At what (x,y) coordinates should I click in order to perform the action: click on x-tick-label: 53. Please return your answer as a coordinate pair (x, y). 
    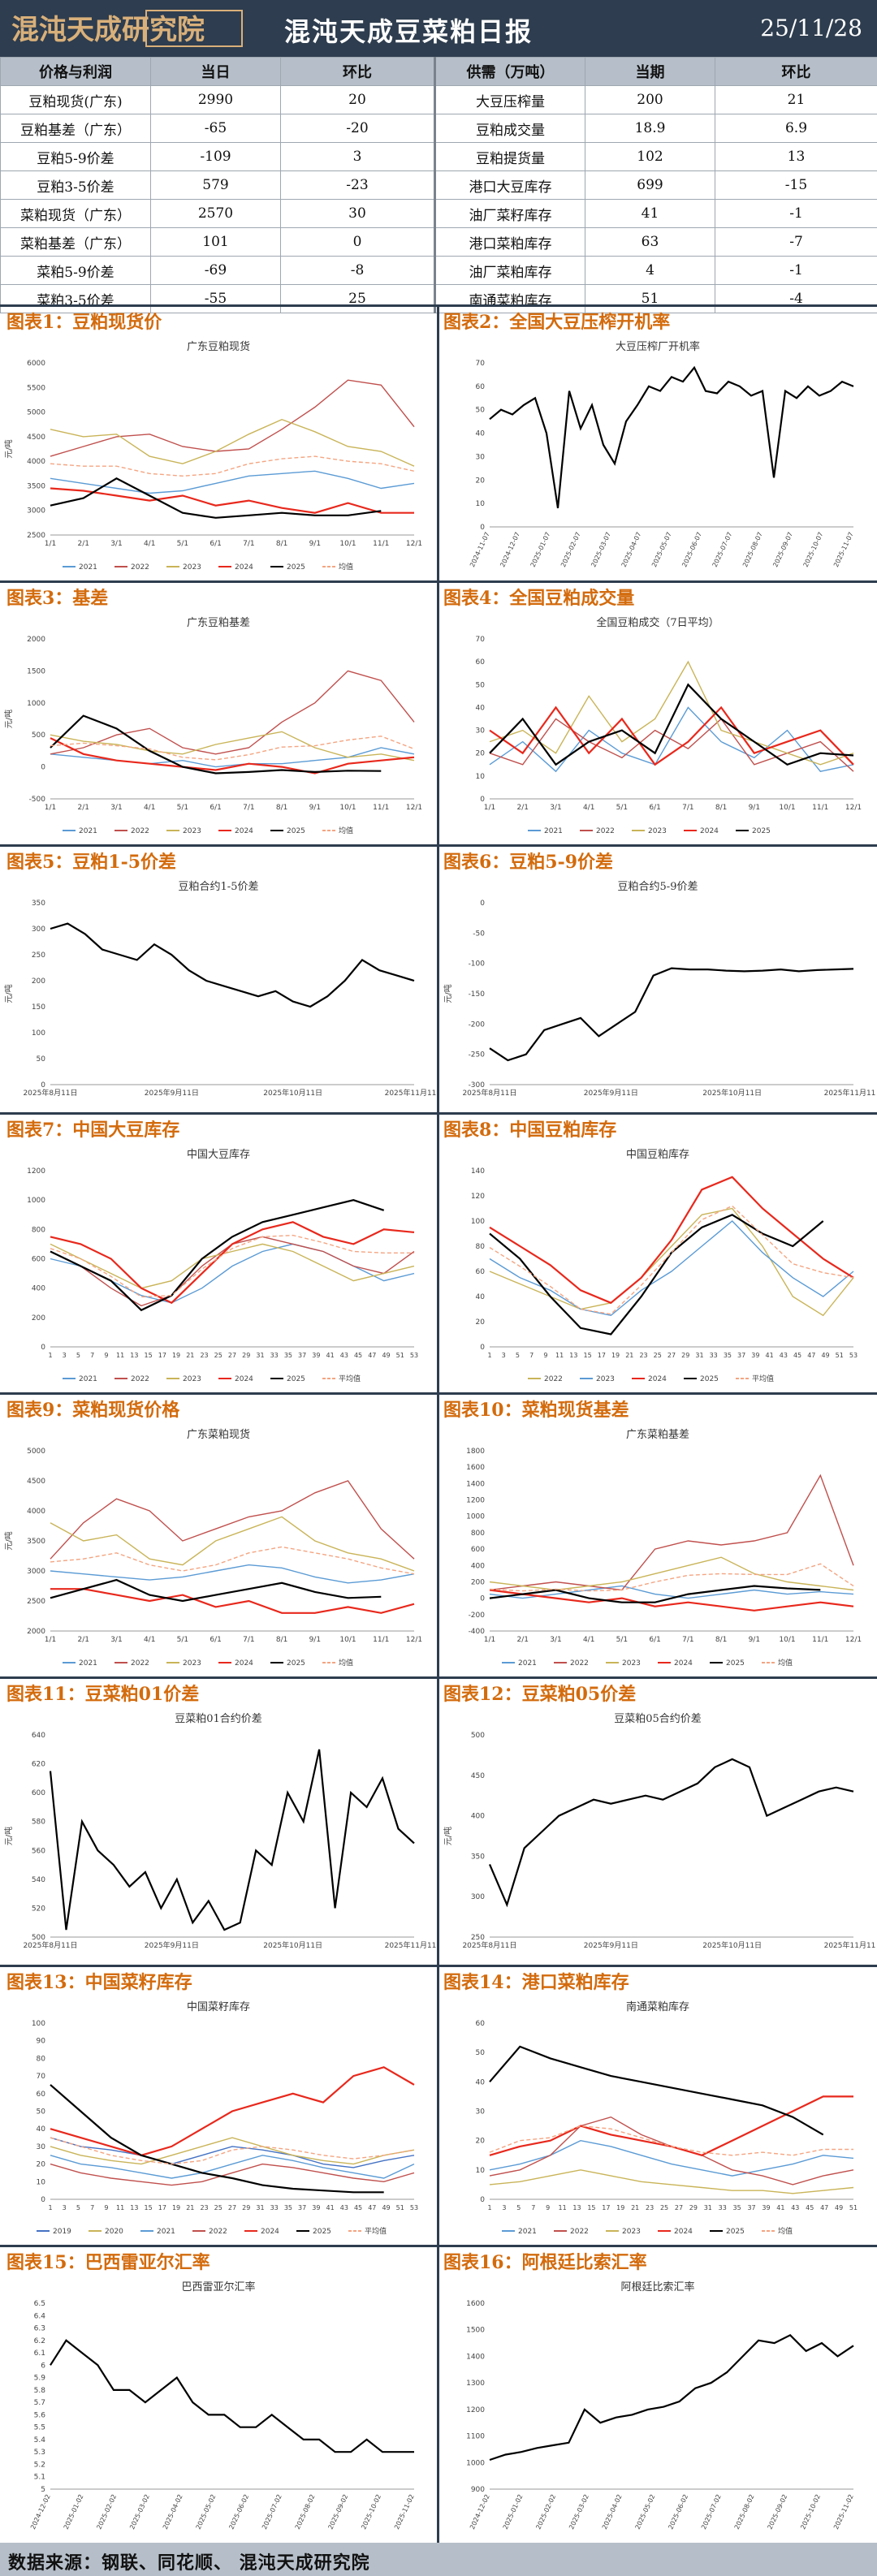
    Looking at the image, I should click on (414, 2207).